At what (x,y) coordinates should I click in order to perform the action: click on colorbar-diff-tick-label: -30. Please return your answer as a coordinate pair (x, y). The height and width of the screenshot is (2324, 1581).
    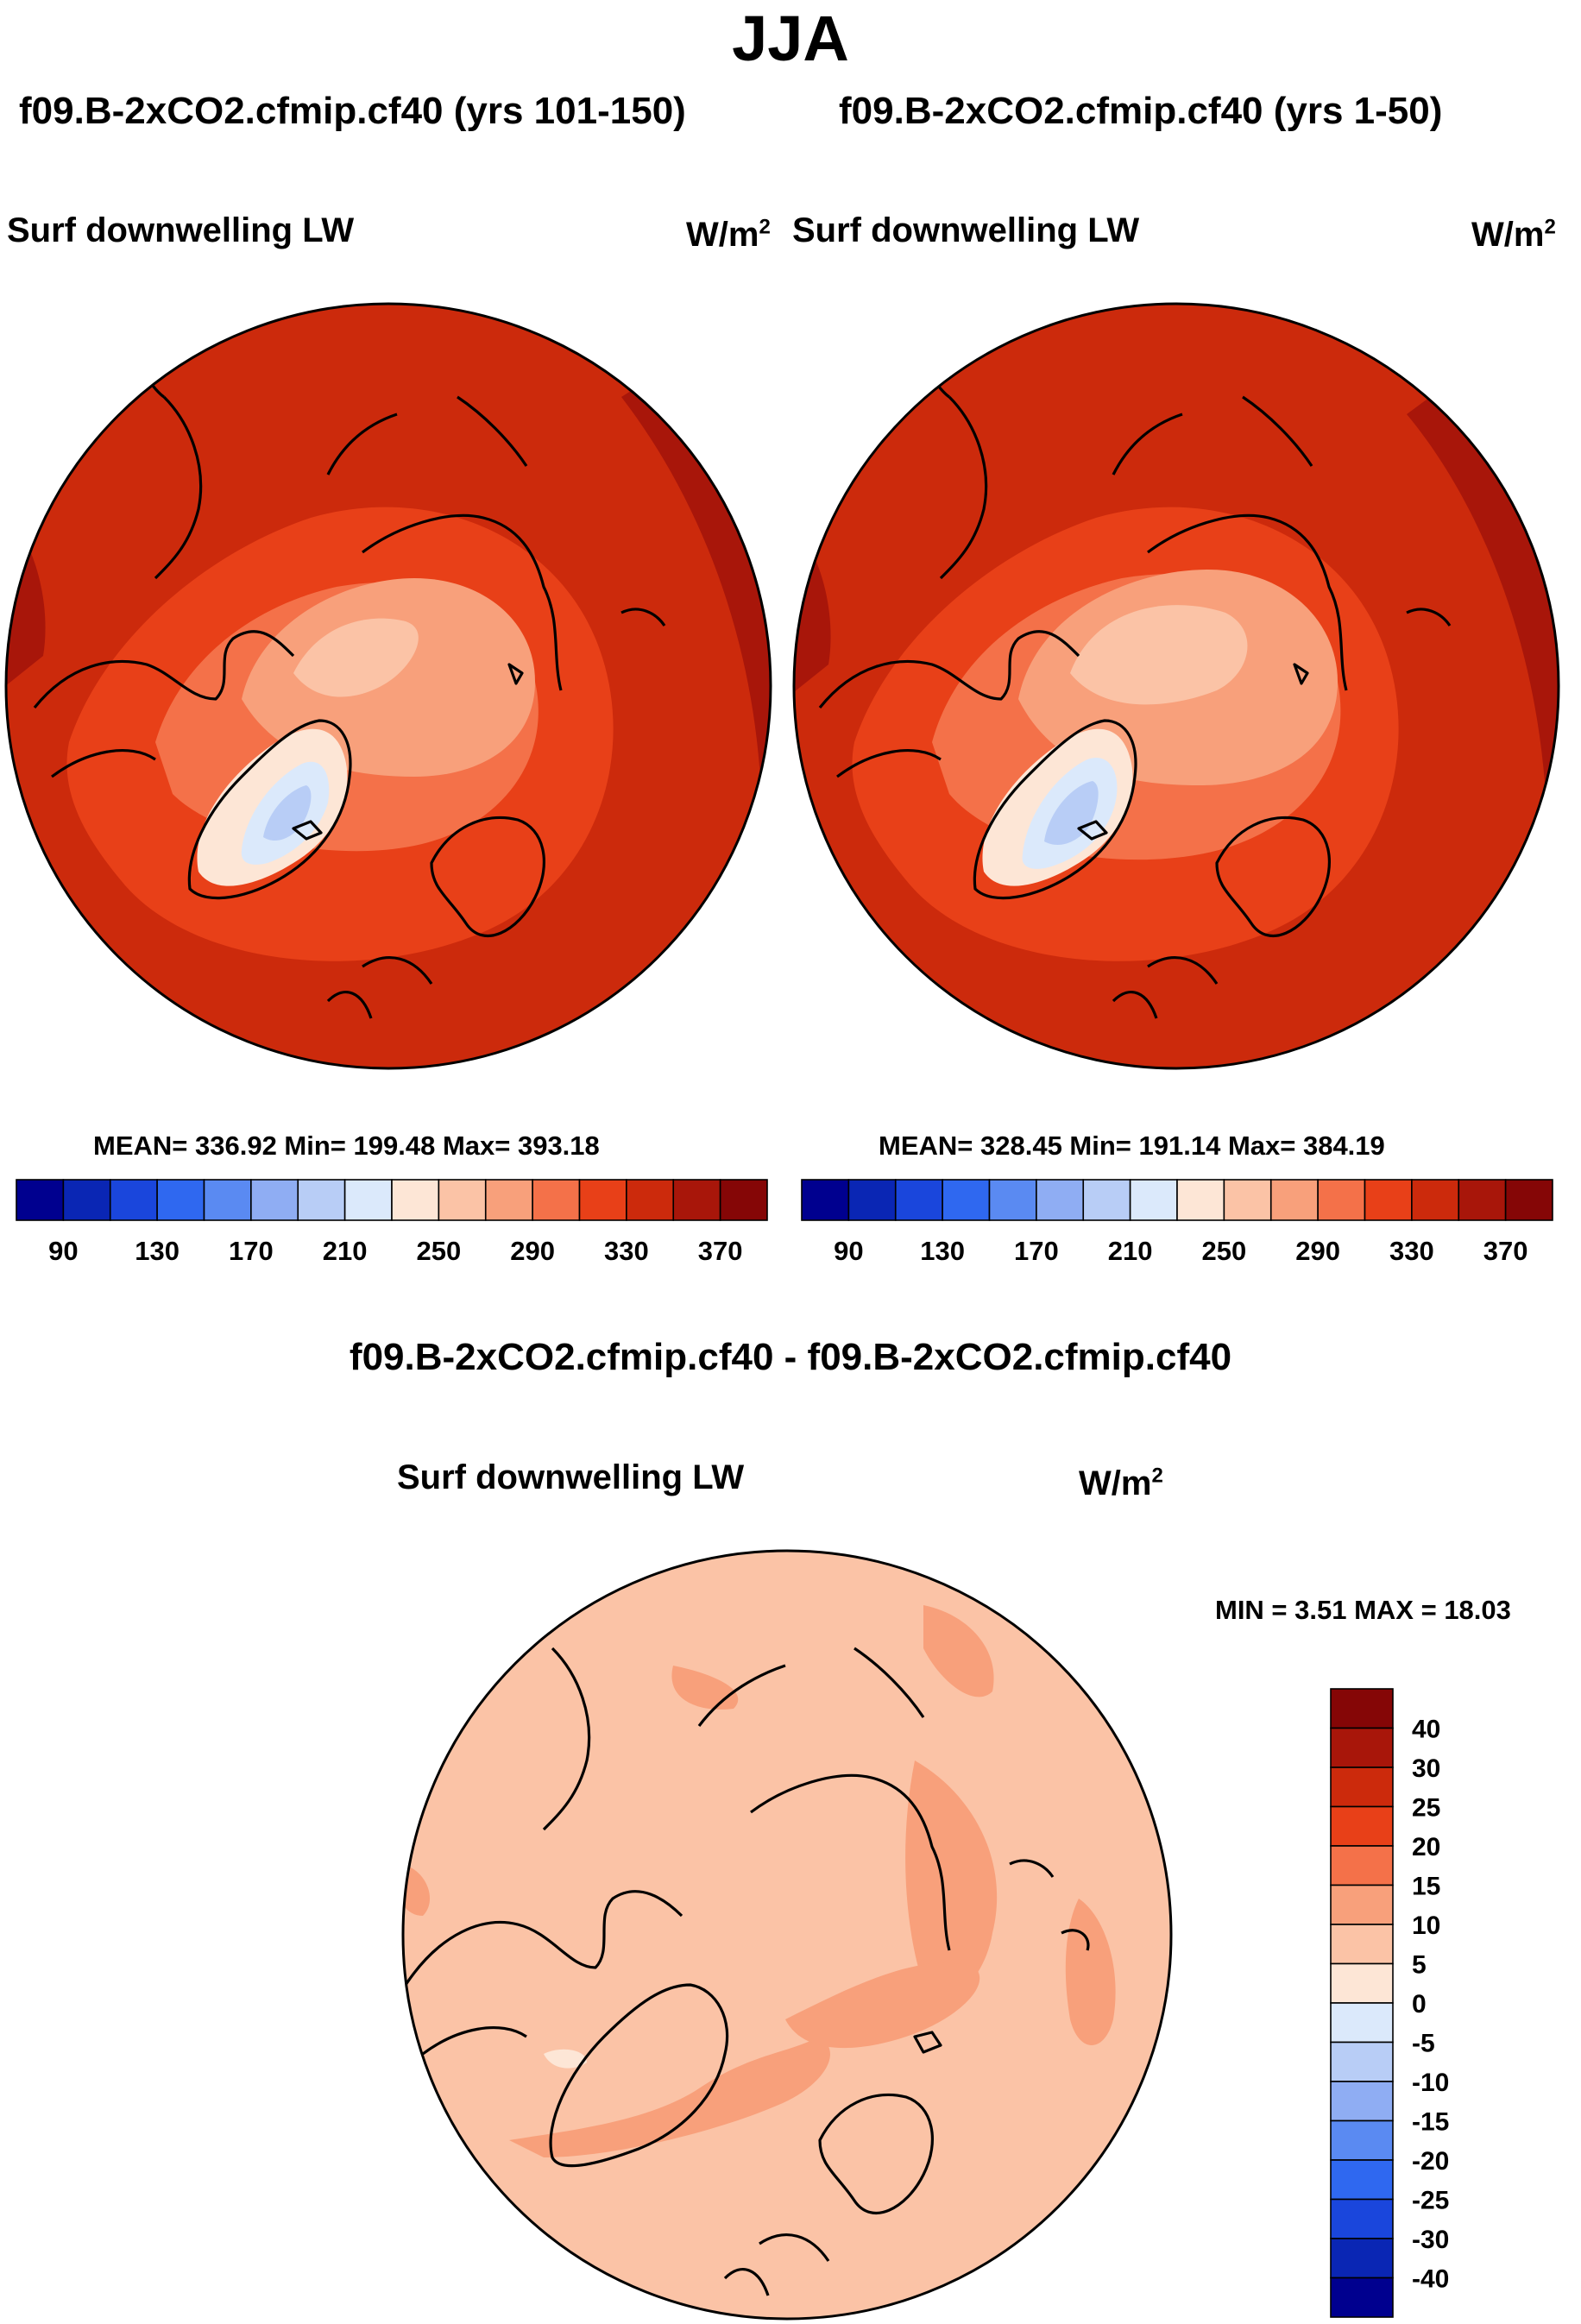
    Looking at the image, I should click on (1430, 2240).